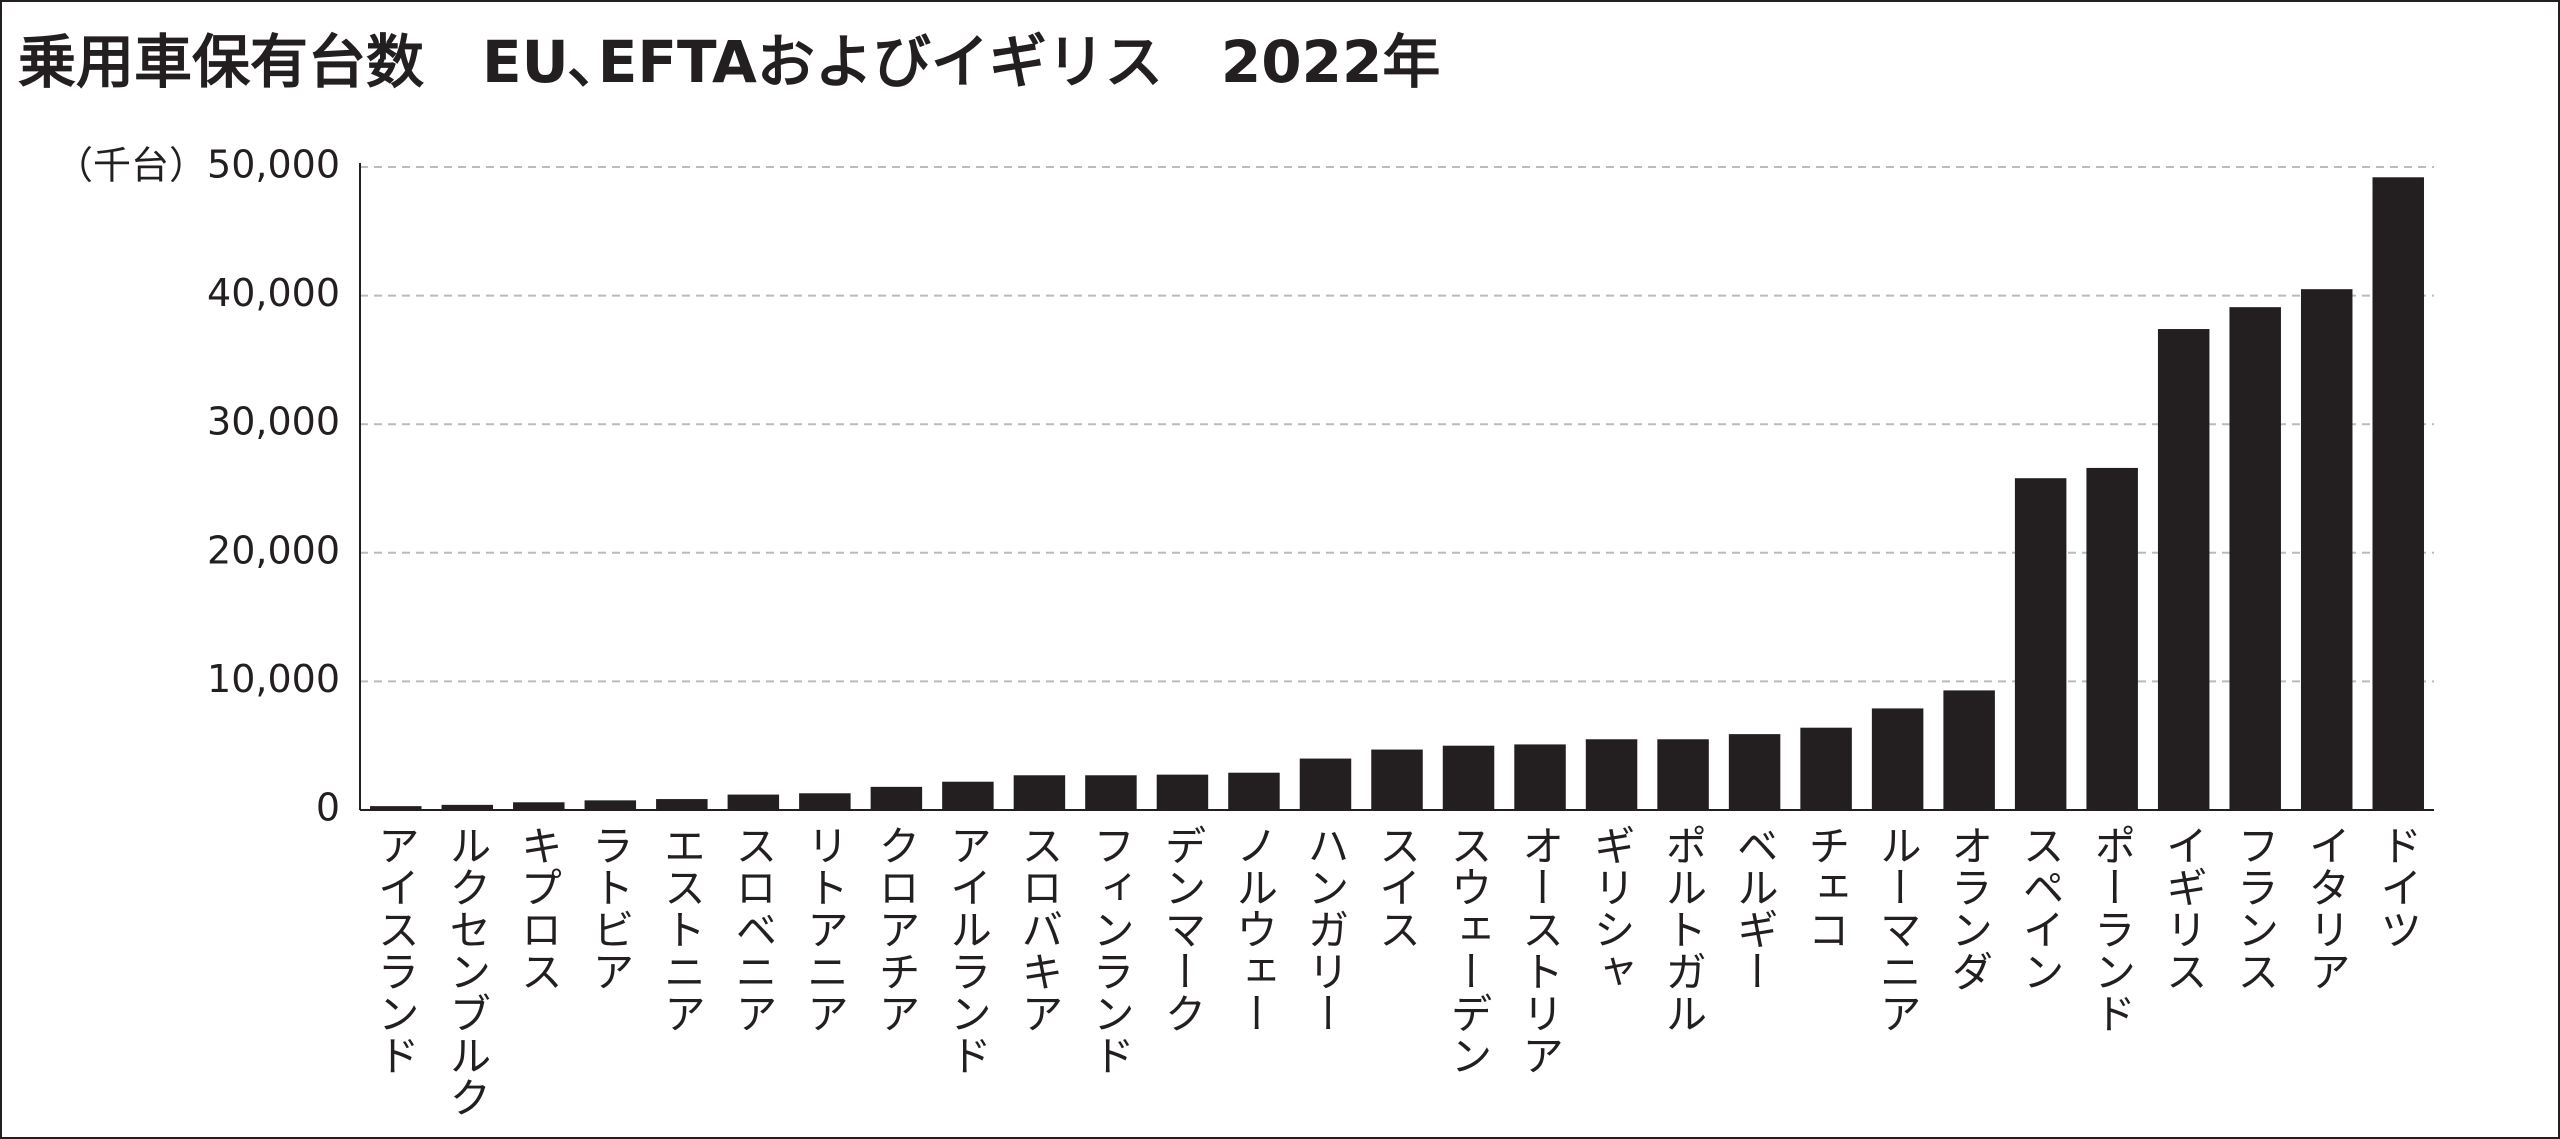  I want to click on x-tick-label: ルーマニア, so click(1897, 929).